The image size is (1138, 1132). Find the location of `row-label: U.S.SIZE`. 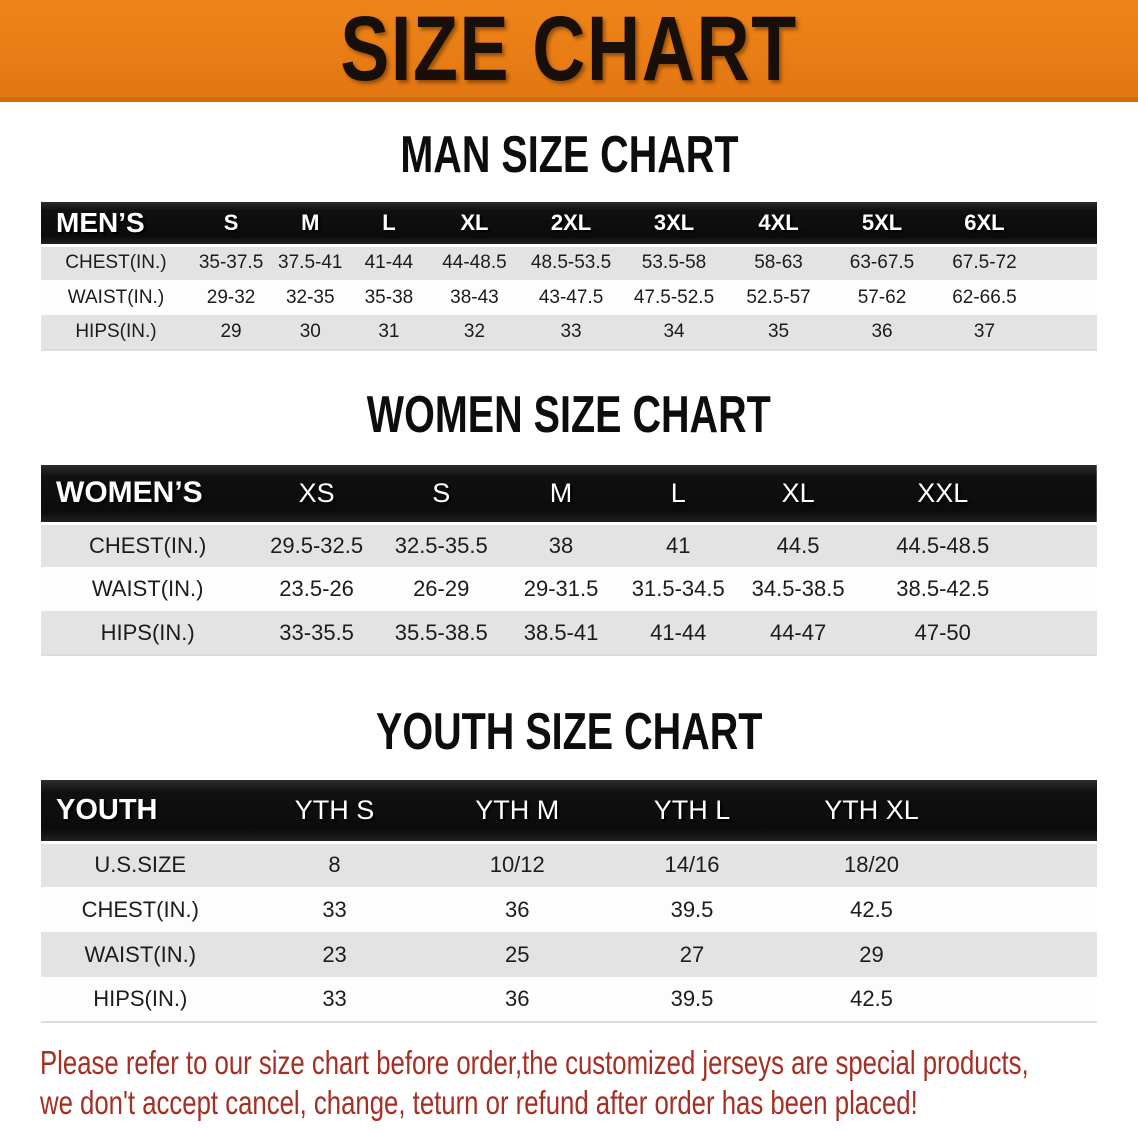

row-label: U.S.SIZE is located at coordinates (140, 863).